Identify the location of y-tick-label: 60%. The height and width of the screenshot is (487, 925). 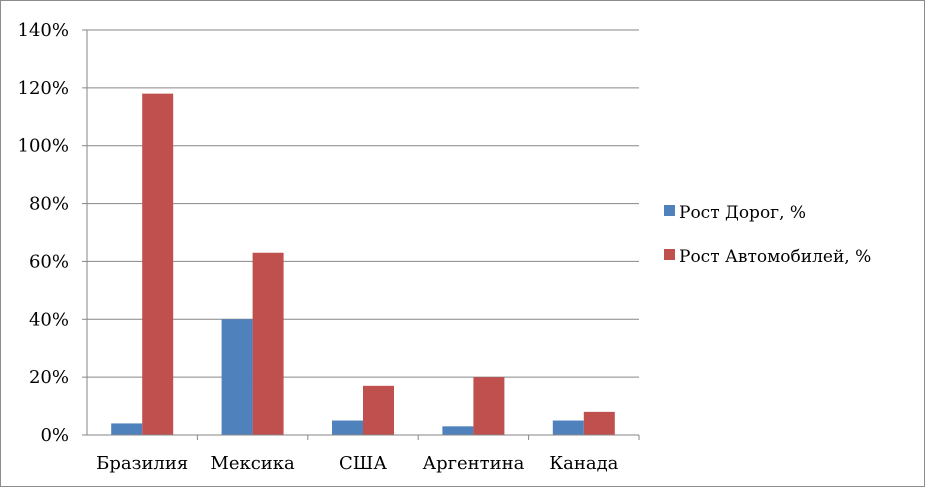
(49, 261).